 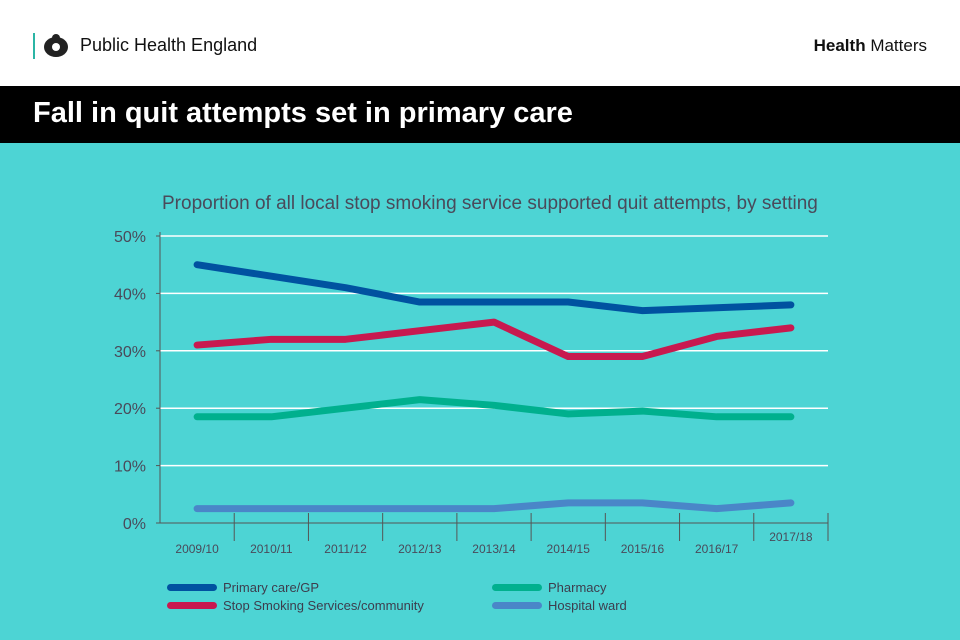 What do you see at coordinates (420, 549) in the screenshot?
I see `x-tick-label: 2012/13` at bounding box center [420, 549].